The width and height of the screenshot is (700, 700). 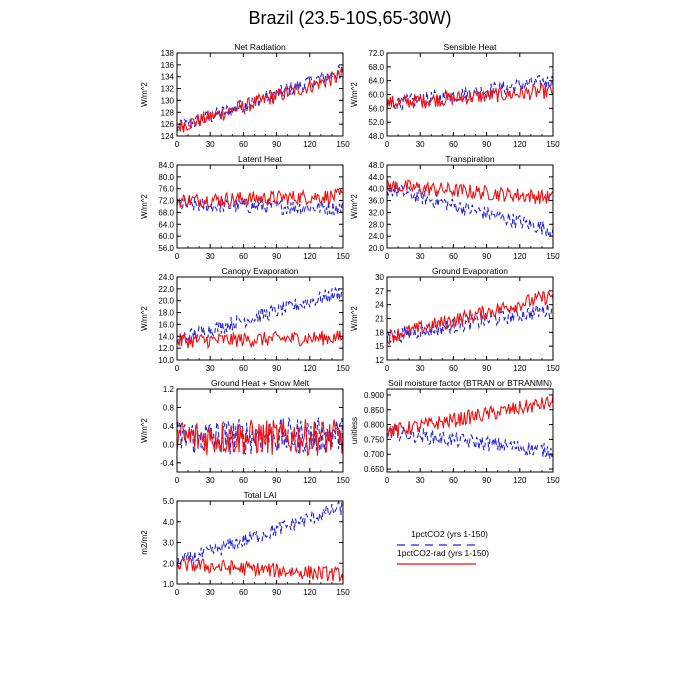 What do you see at coordinates (168, 124) in the screenshot?
I see `y-tick-label: 126` at bounding box center [168, 124].